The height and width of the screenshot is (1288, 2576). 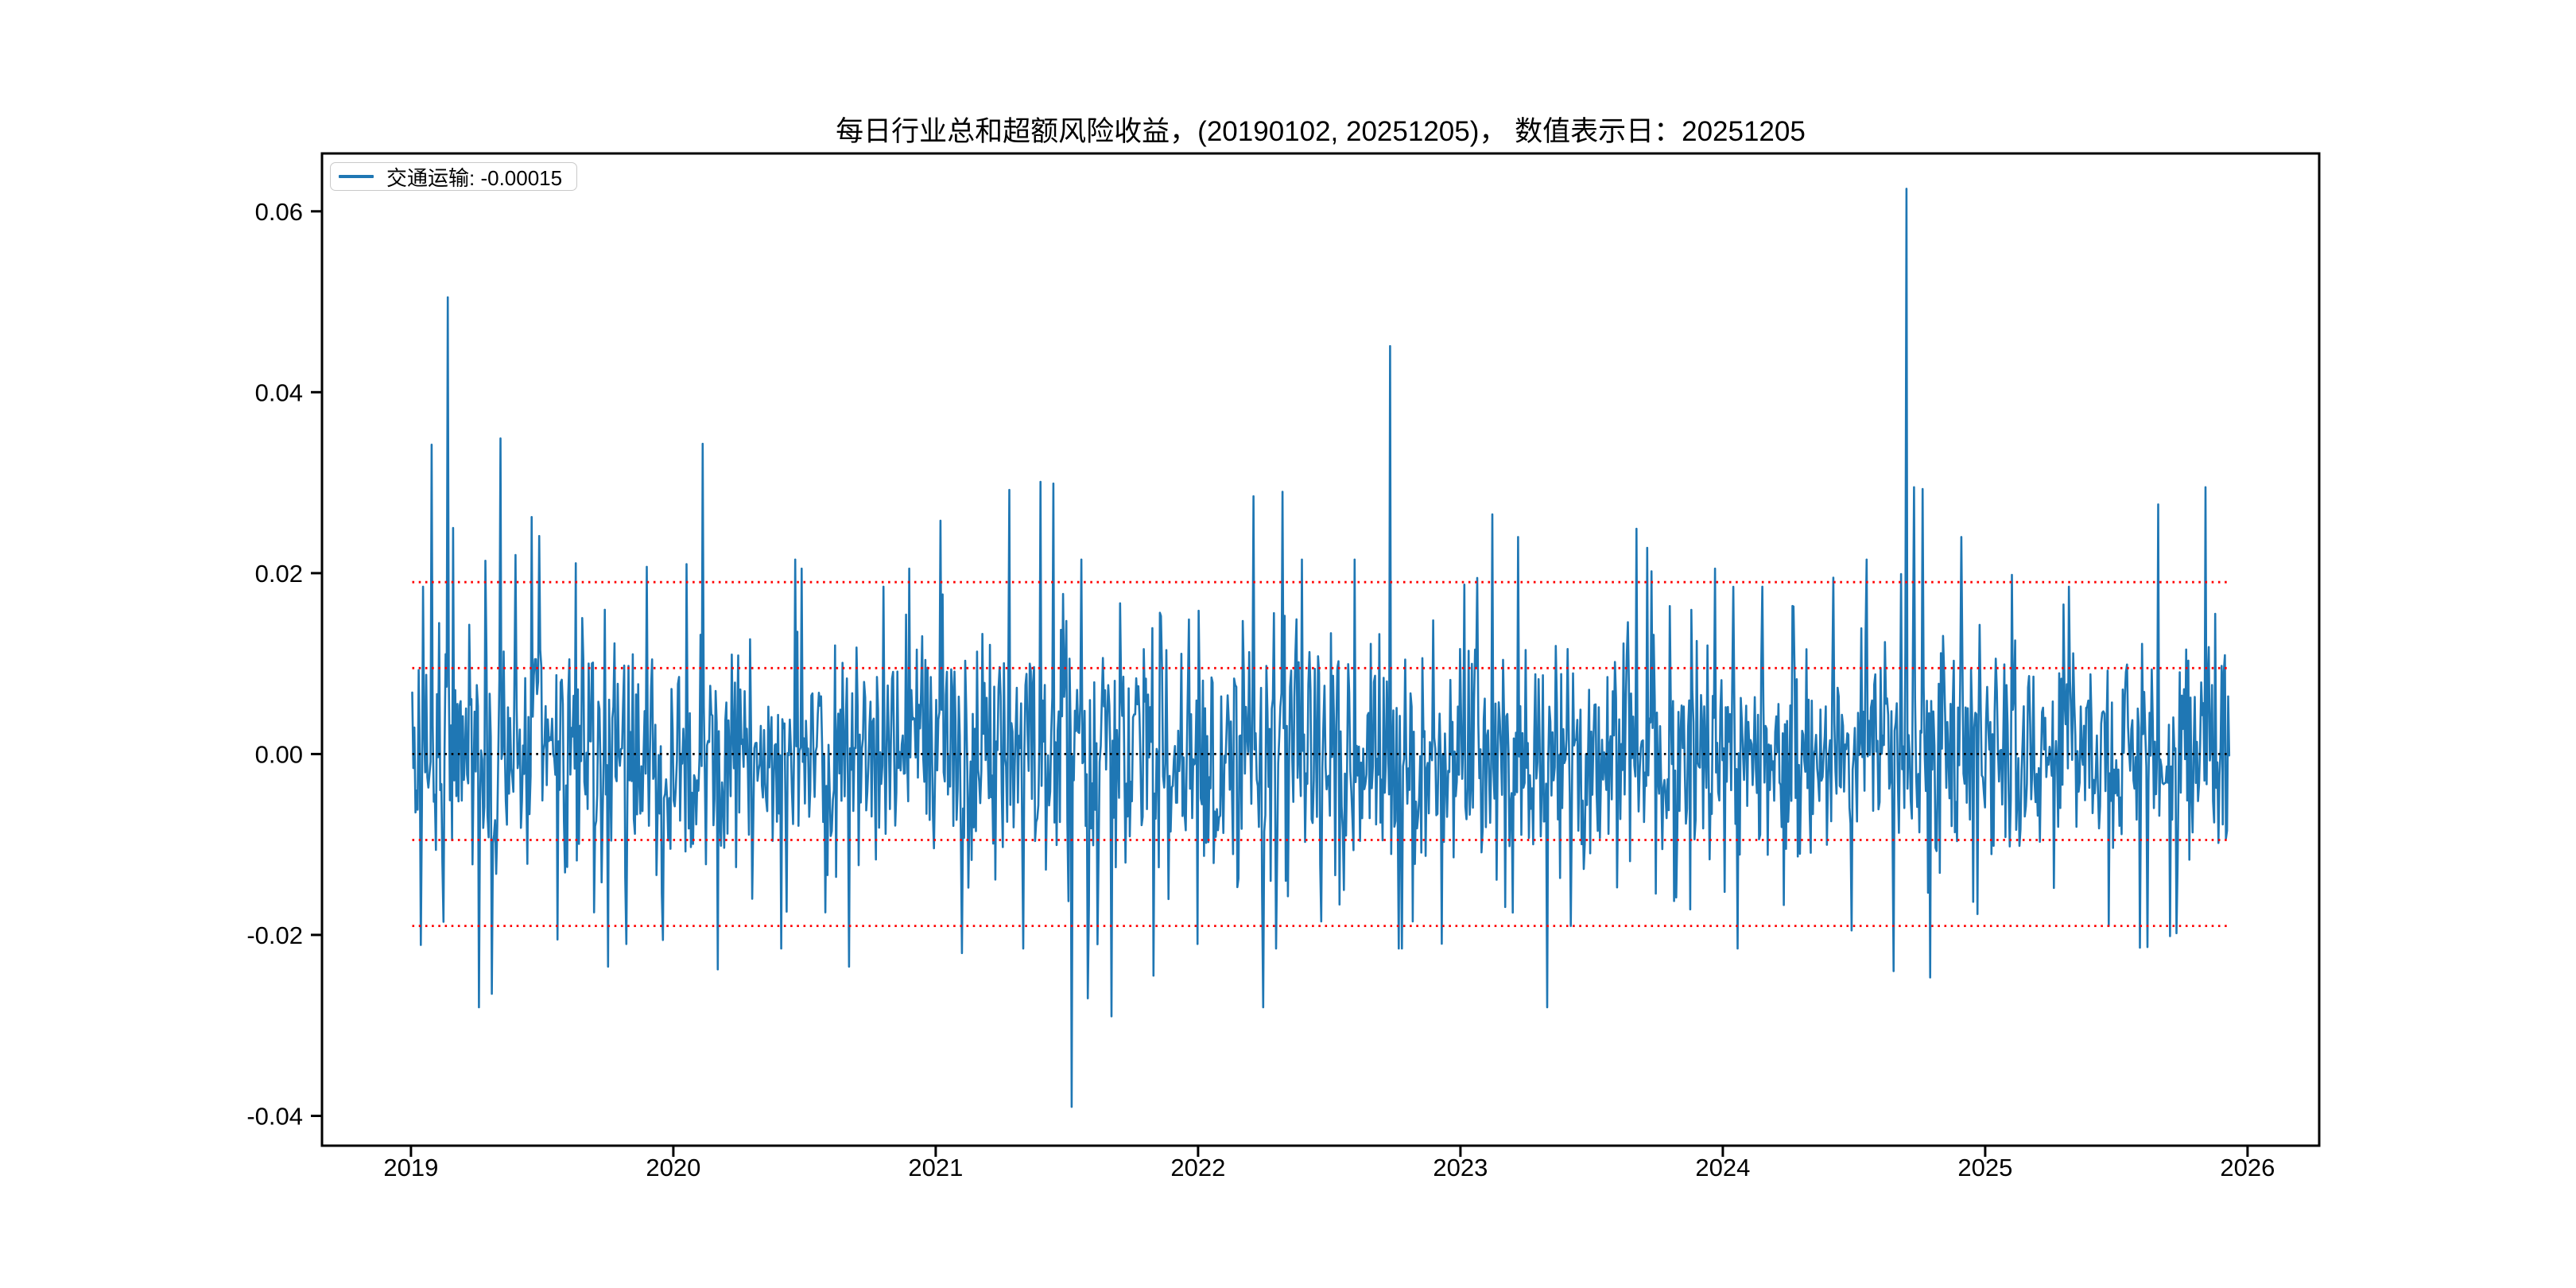 What do you see at coordinates (1985, 1167) in the screenshot?
I see `x-tick-label: 2025` at bounding box center [1985, 1167].